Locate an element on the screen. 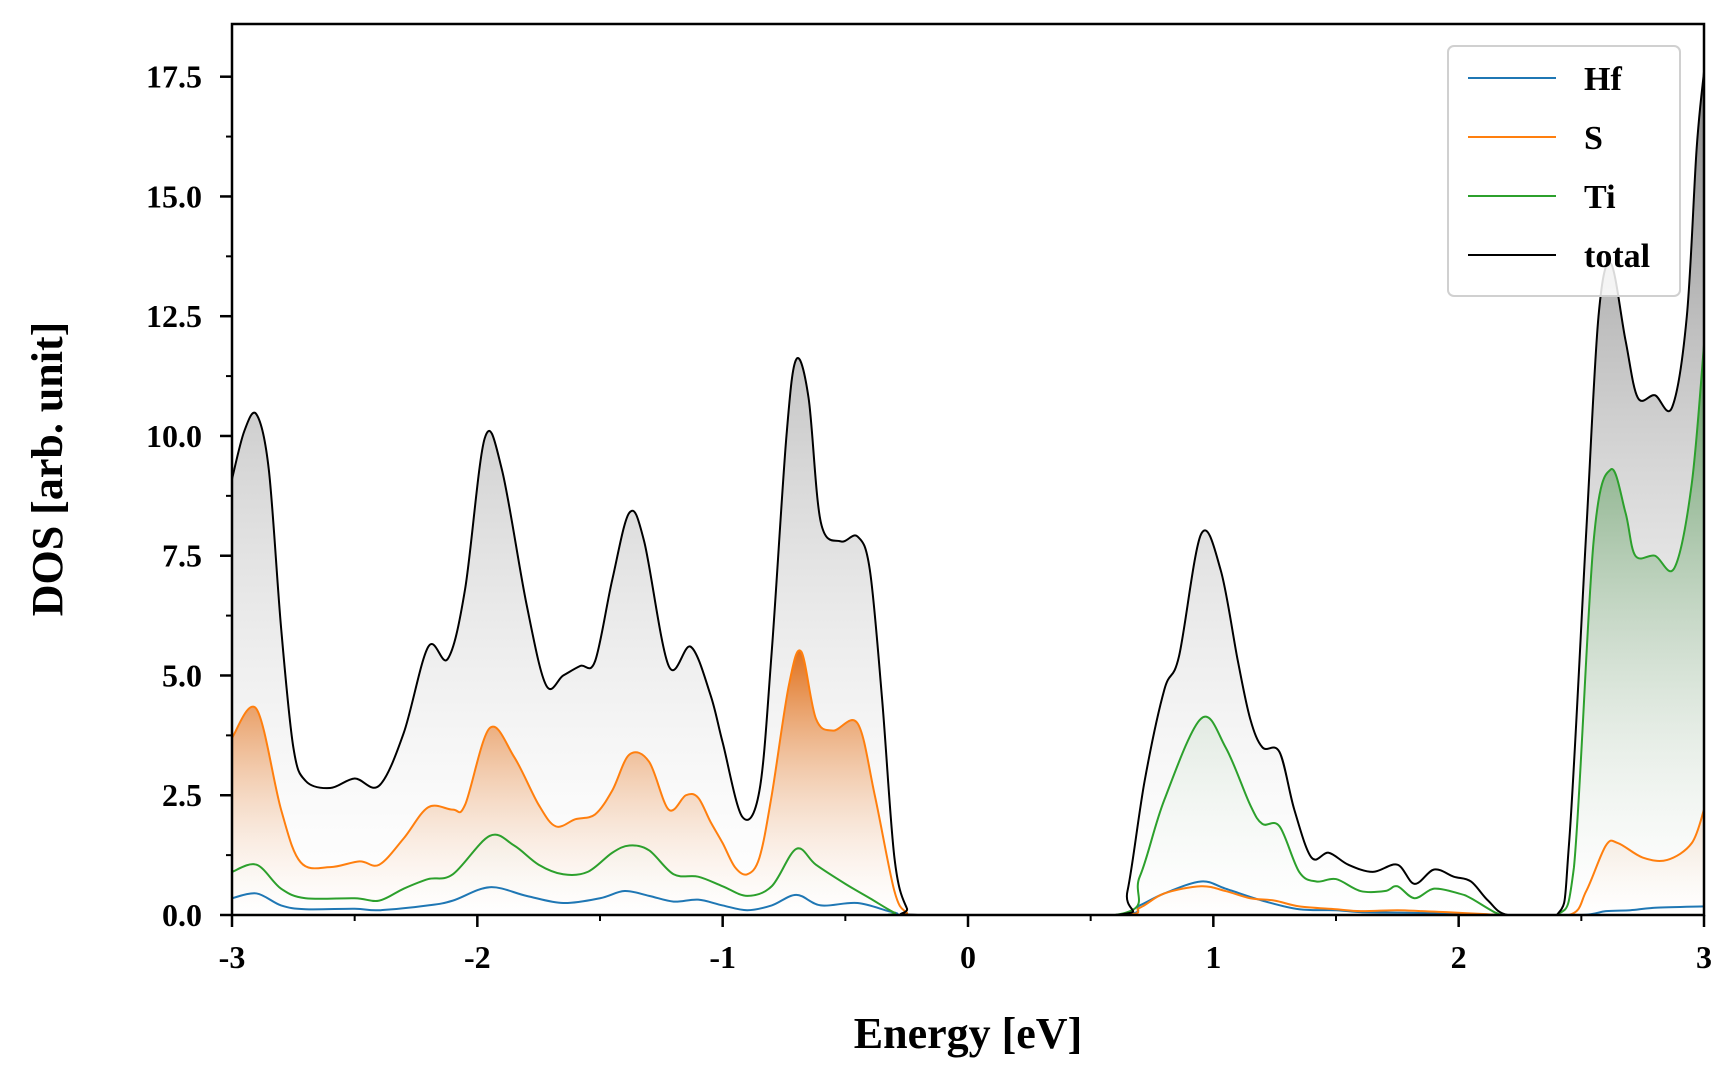  y-tick-label: 10.0 is located at coordinates (174, 436).